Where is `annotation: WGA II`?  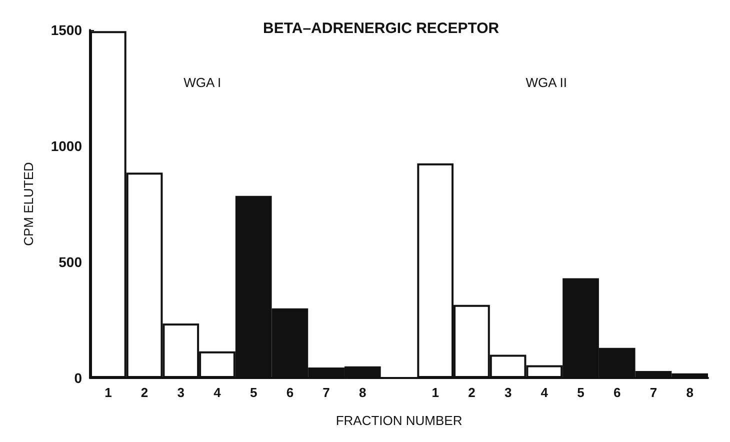
annotation: WGA II is located at coordinates (546, 82).